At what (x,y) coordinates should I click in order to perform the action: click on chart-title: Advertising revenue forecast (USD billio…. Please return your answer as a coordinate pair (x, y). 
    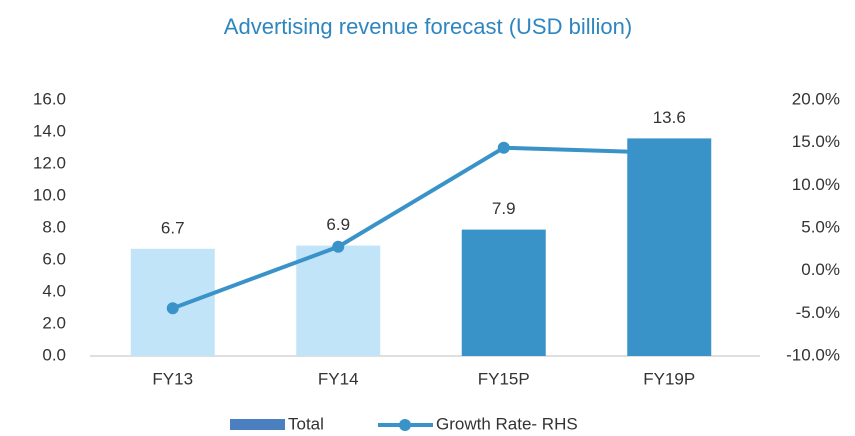
    Looking at the image, I should click on (428, 26).